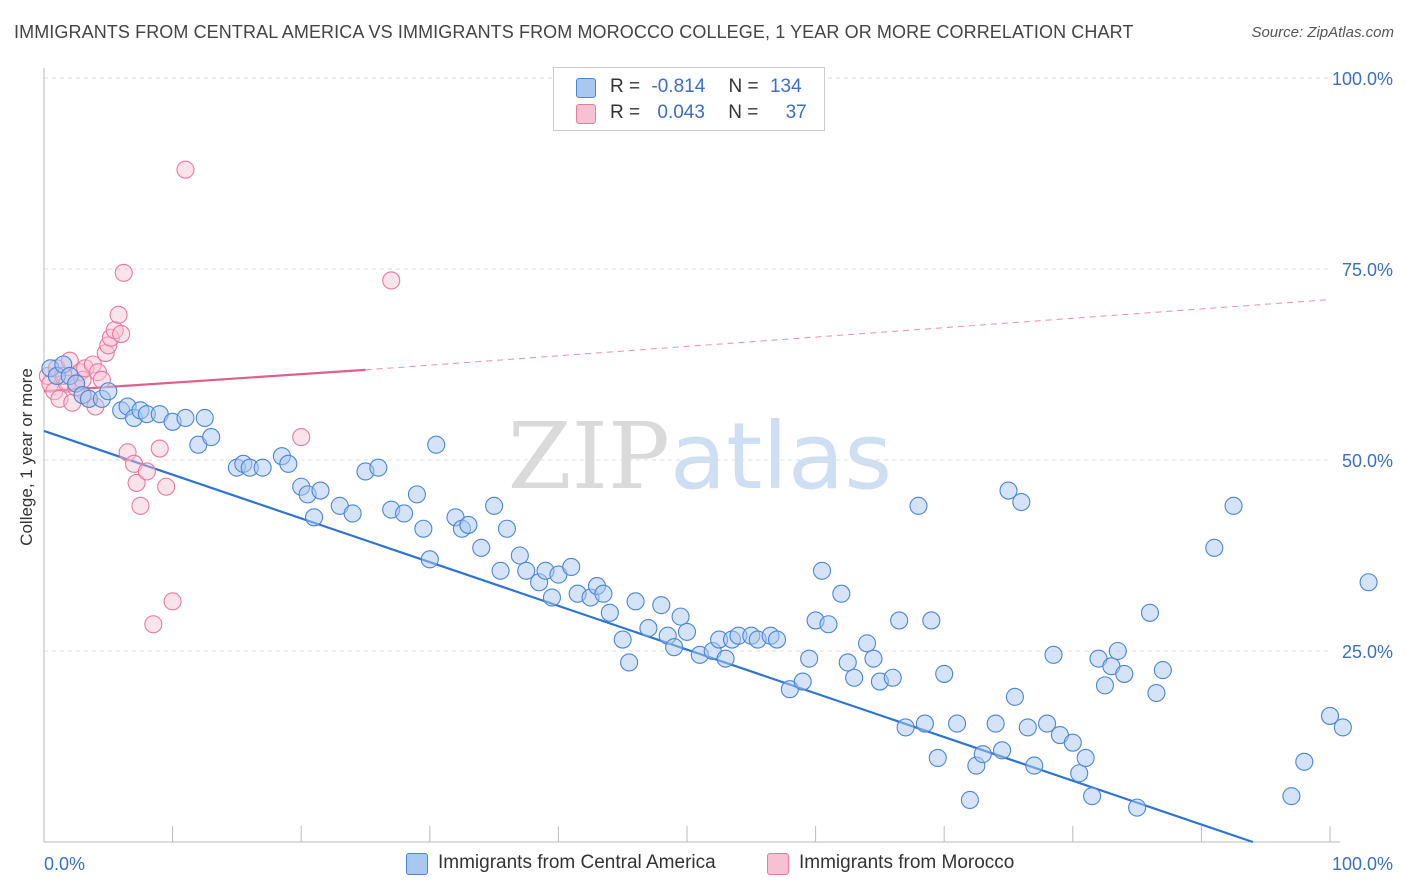  I want to click on bottom-legend-swatch-blue, so click(417, 864).